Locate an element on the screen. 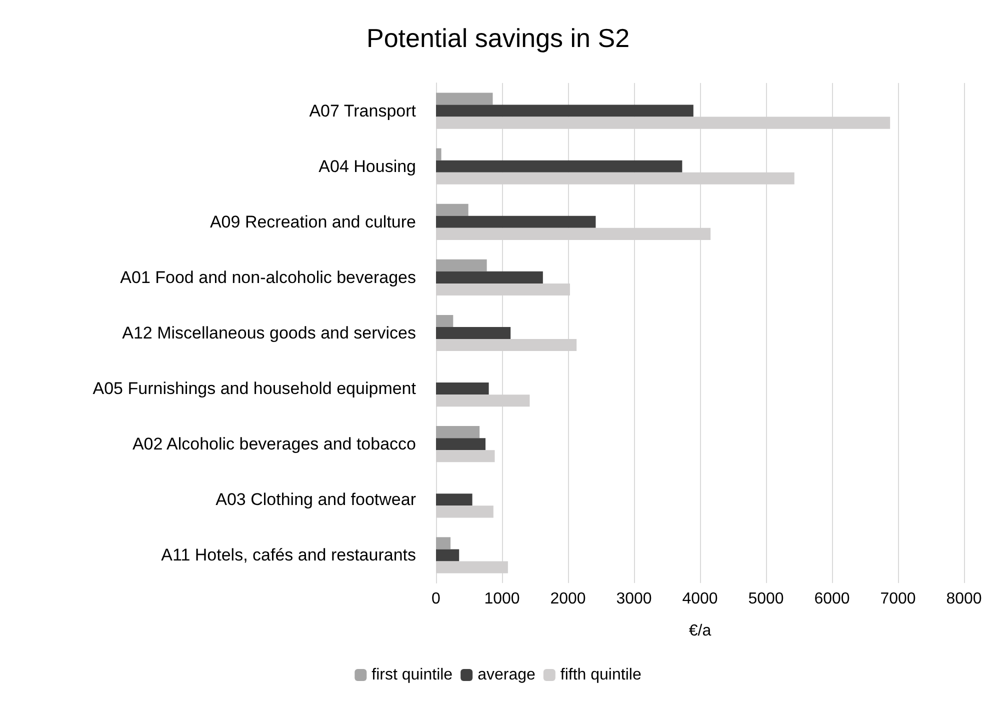  legend-label: fifth quintile is located at coordinates (601, 675).